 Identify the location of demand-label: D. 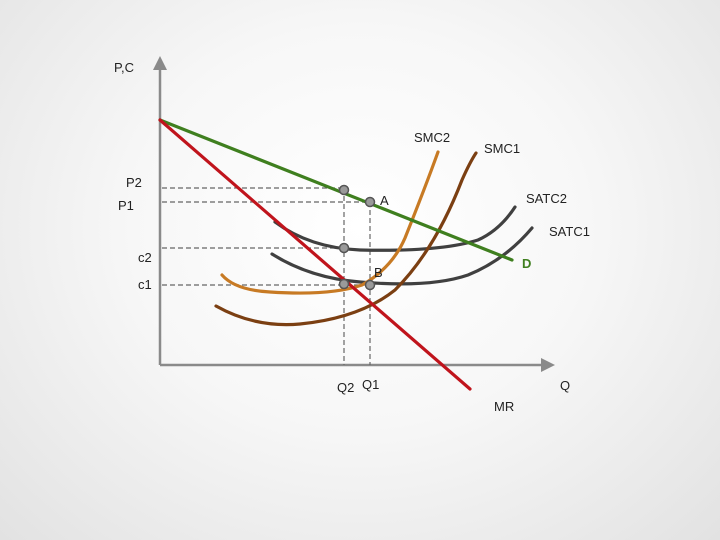
(526, 263).